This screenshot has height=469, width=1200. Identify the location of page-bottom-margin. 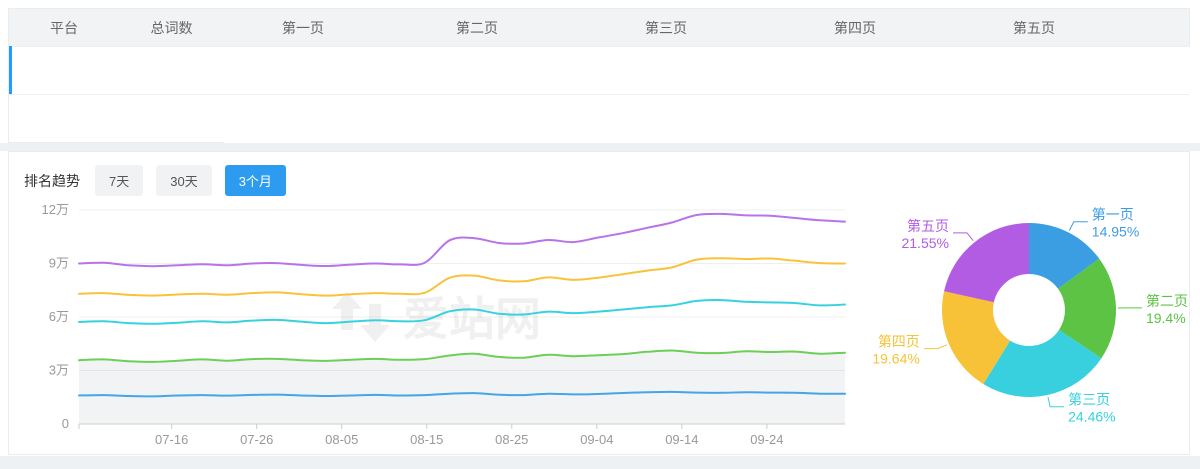
(600, 462).